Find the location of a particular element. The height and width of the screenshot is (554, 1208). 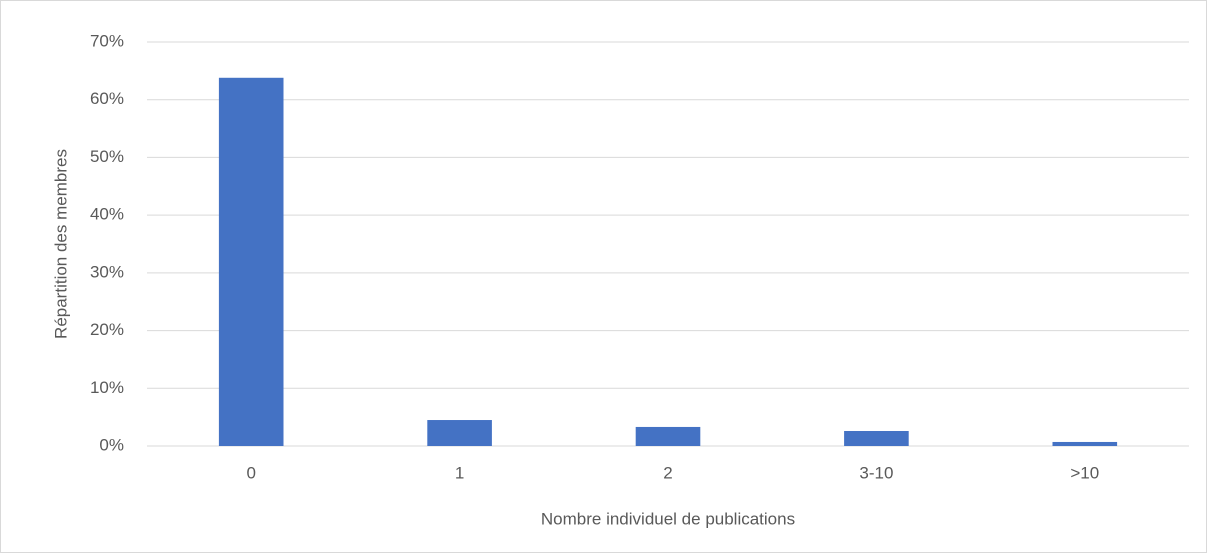

y-tick-label: 30% is located at coordinates (107, 271).